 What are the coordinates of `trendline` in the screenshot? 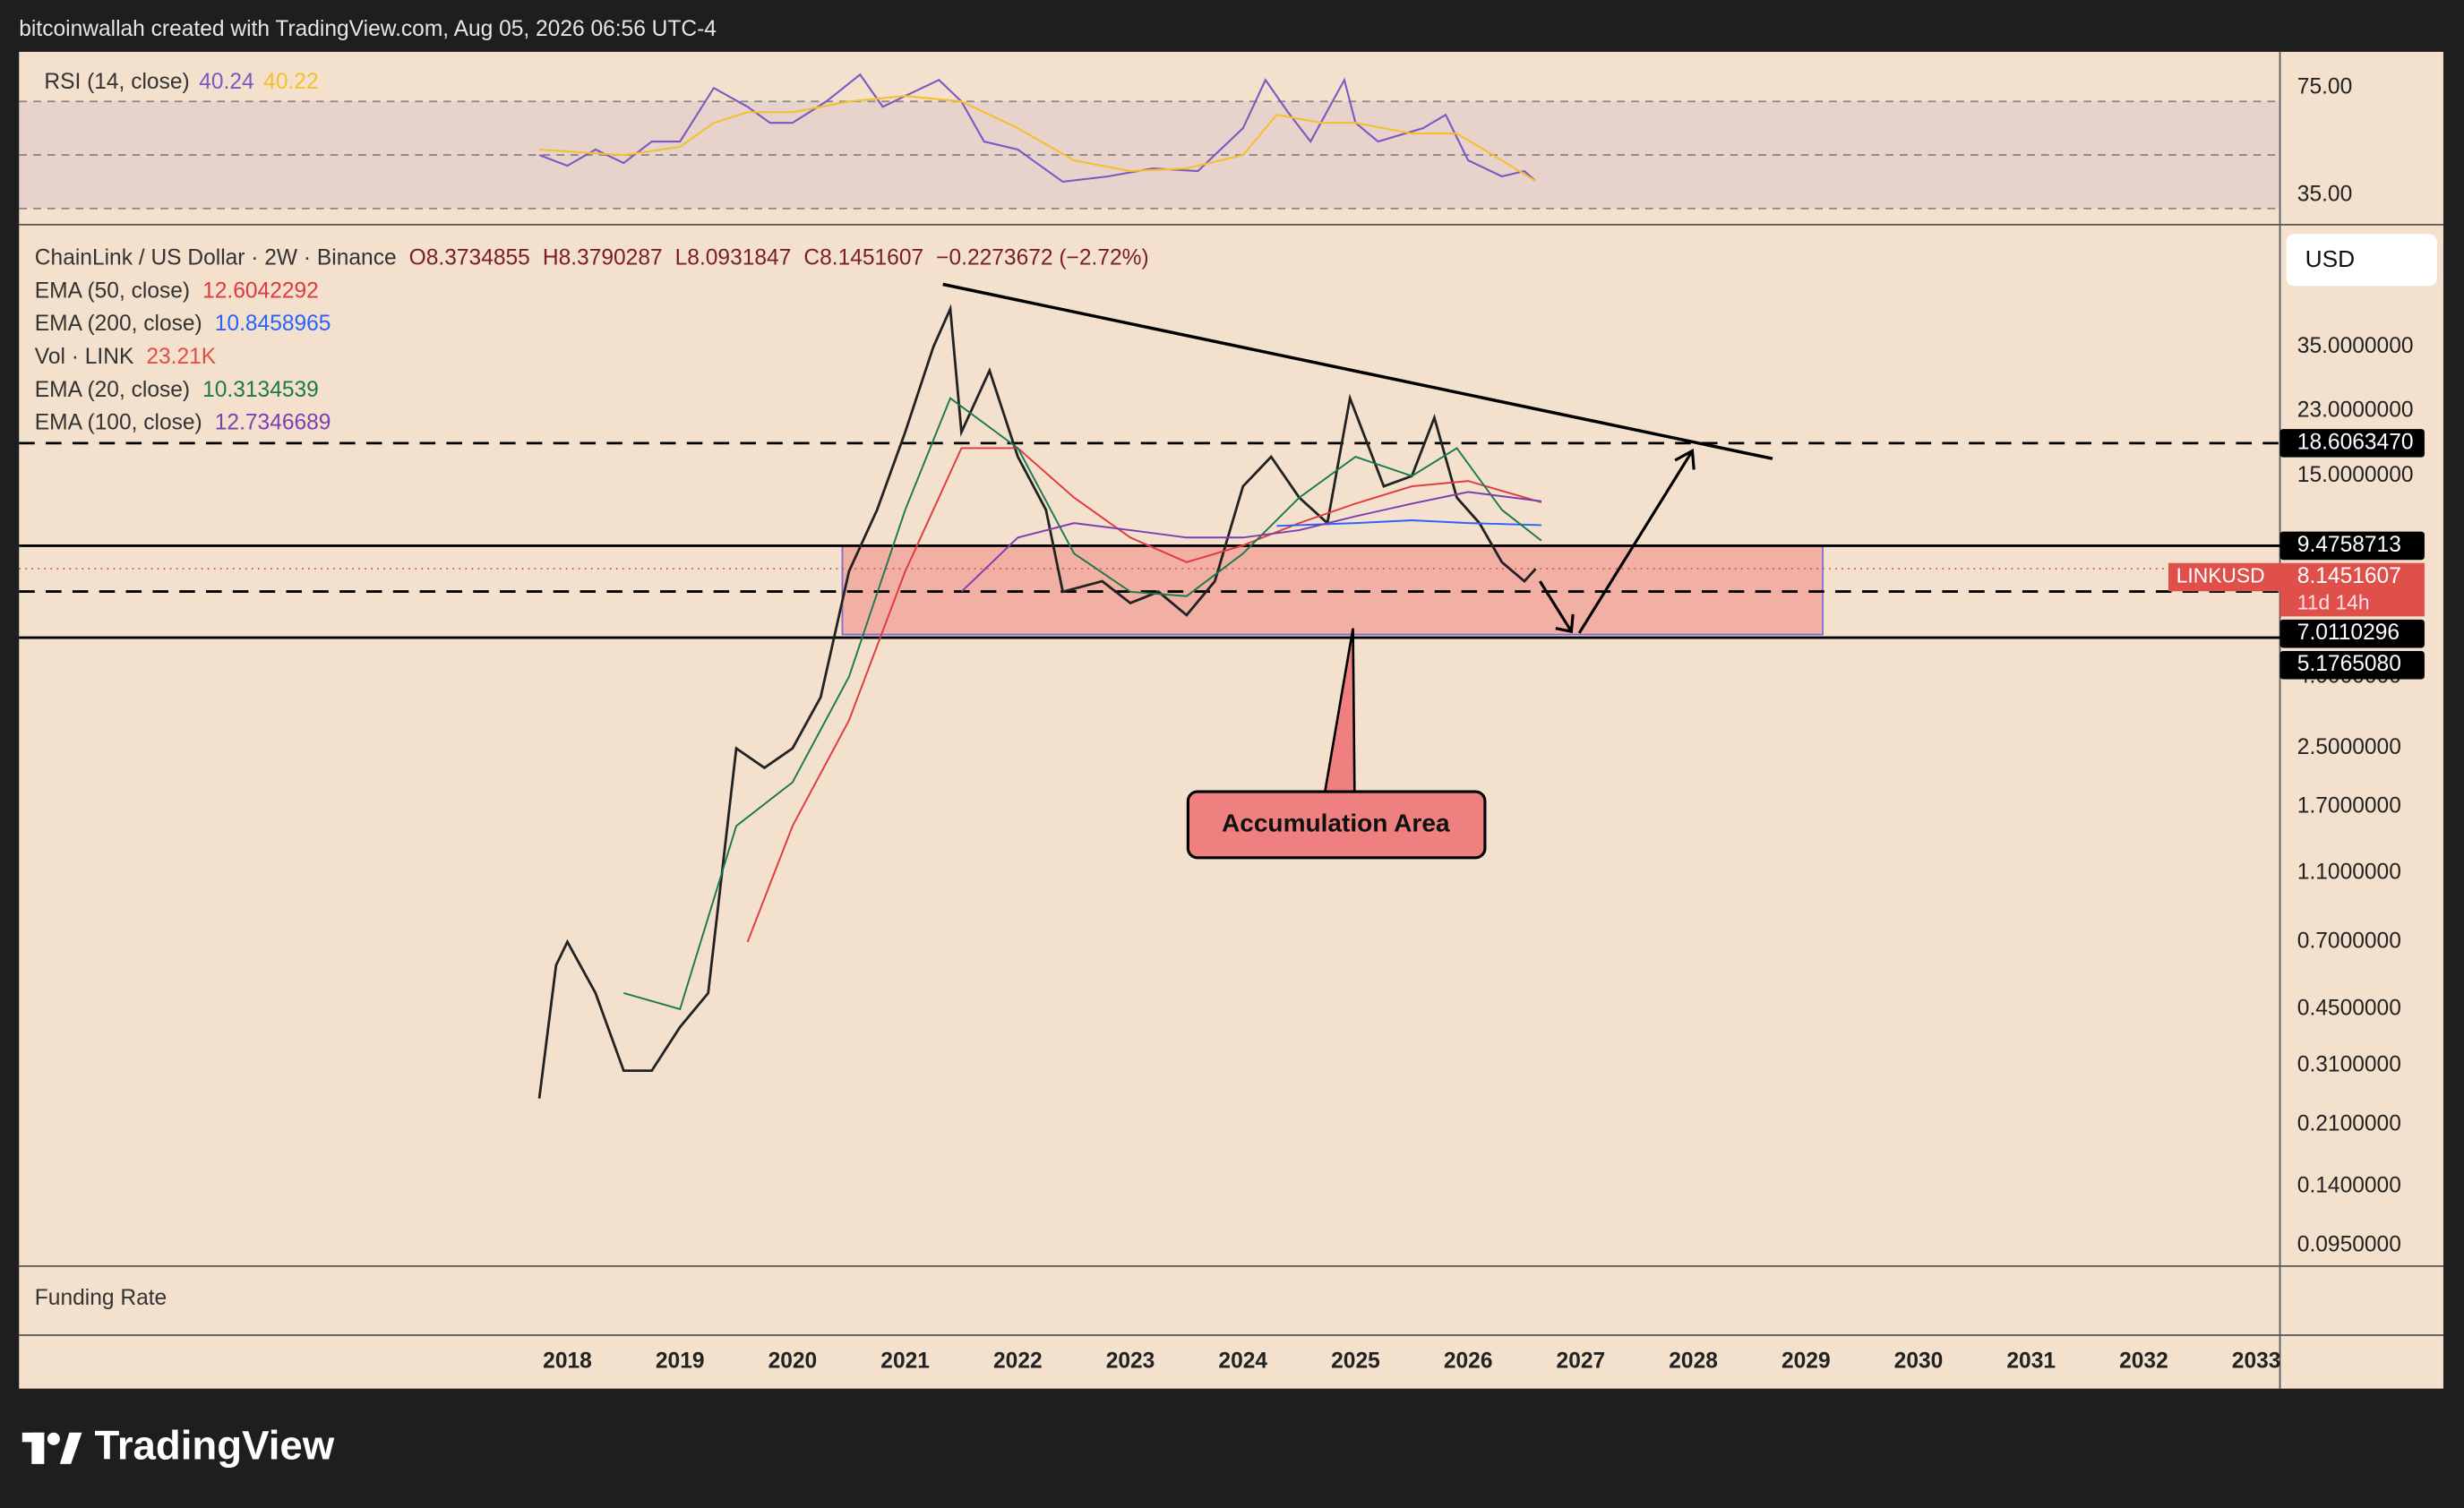 It's located at (1357, 371).